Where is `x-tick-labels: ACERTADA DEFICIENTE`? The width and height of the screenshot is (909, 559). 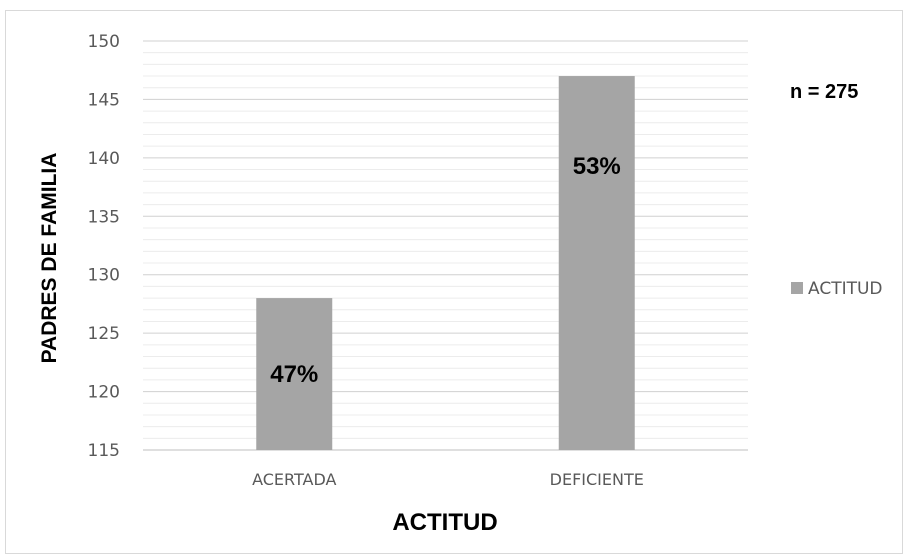
x-tick-labels: ACERTADA DEFICIENTE is located at coordinates (448, 479).